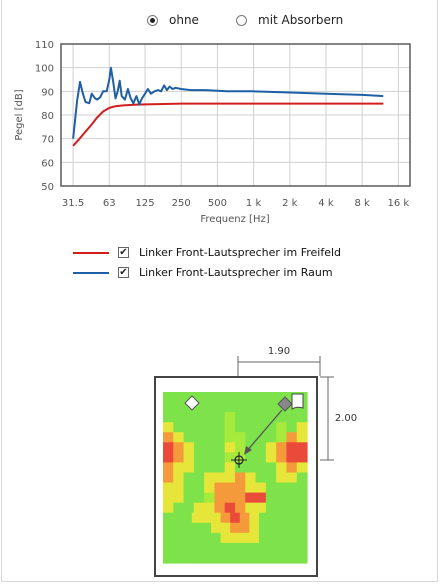  Describe the element at coordinates (297, 401) in the screenshot. I see `note-marker-icon` at that location.